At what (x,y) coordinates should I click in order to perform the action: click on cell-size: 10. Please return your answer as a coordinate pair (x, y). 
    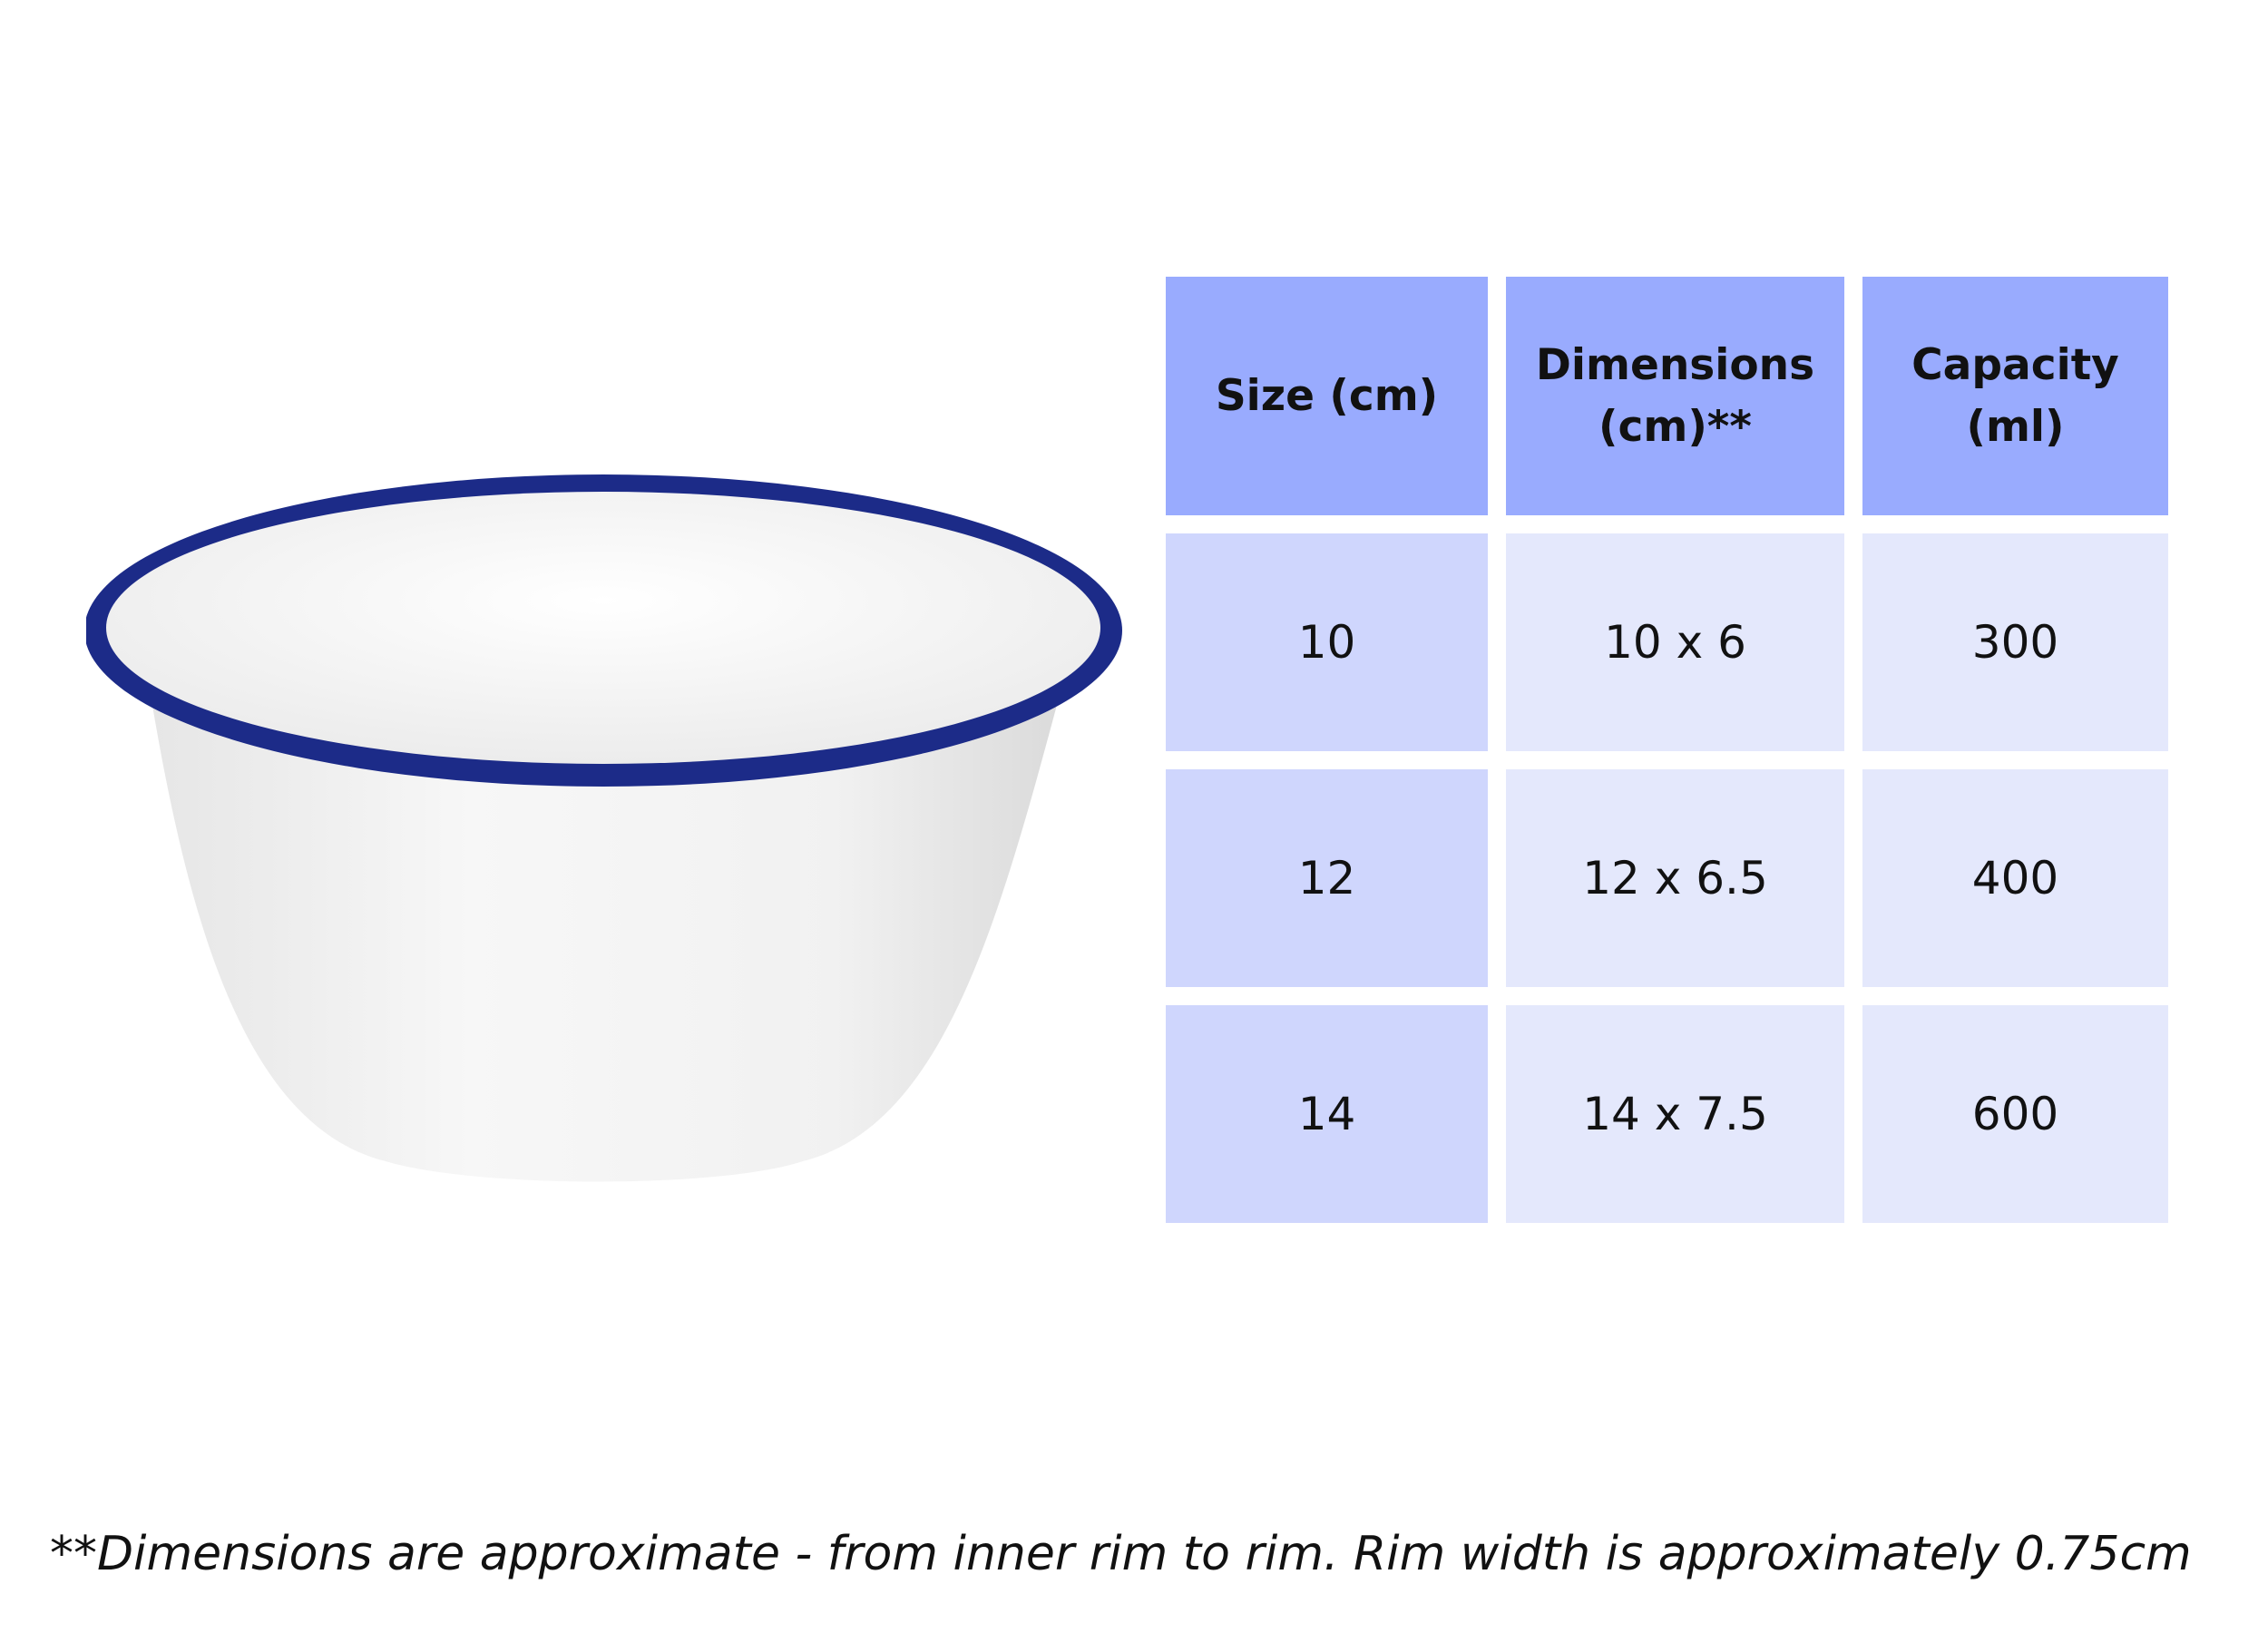
    Looking at the image, I should click on (1327, 642).